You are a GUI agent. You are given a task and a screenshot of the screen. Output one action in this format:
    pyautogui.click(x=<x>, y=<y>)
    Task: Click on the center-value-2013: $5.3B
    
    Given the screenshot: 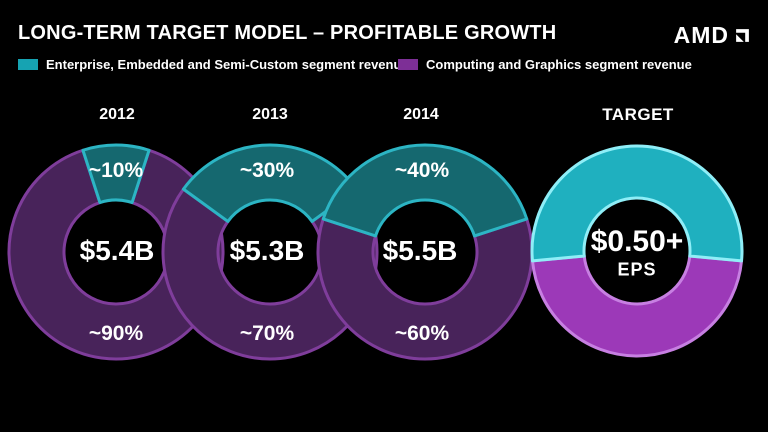 What is the action you would take?
    pyautogui.click(x=267, y=250)
    